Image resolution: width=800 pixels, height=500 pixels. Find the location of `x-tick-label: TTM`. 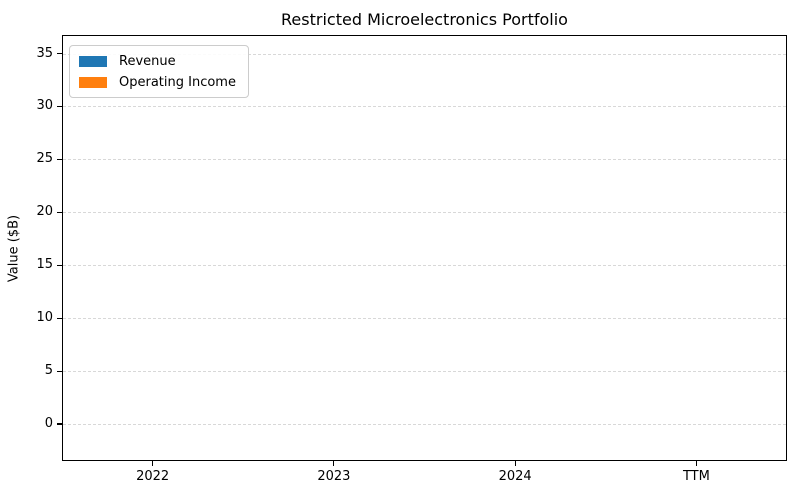

x-tick-label: TTM is located at coordinates (696, 476).